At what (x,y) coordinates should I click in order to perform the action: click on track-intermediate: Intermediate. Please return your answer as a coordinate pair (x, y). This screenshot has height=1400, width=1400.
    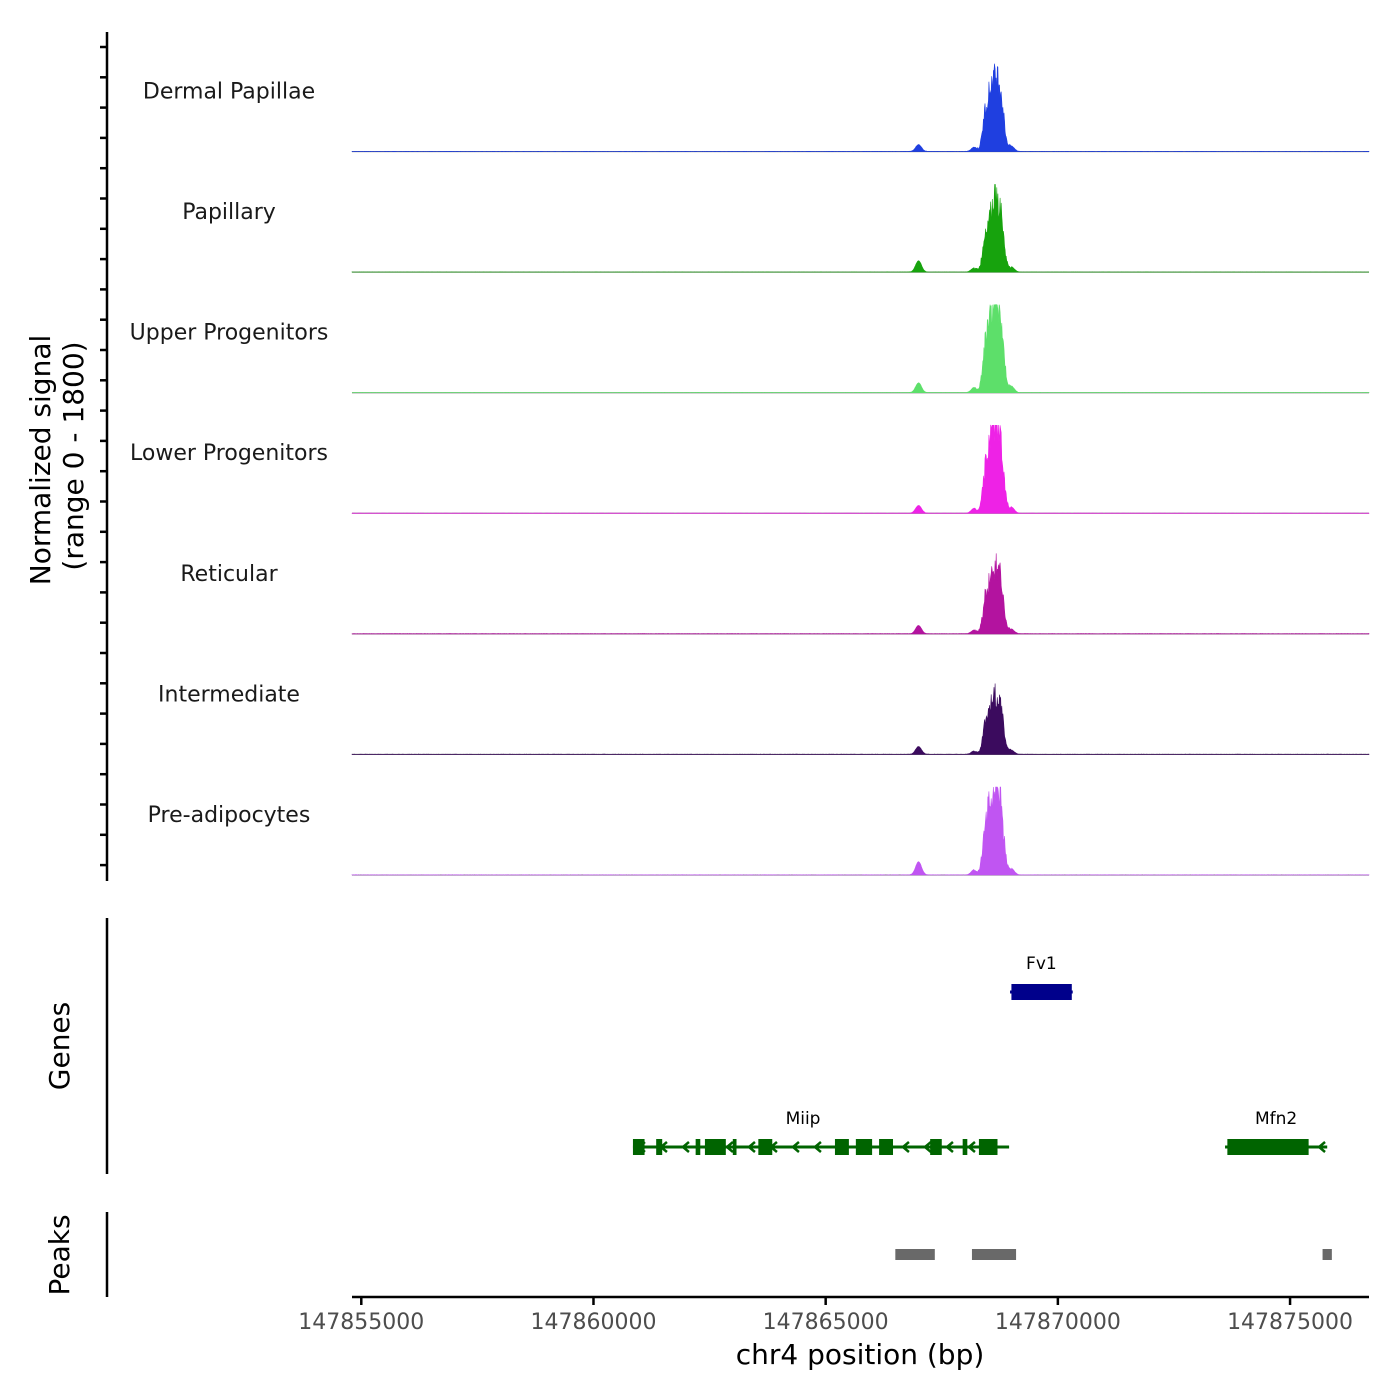
    Looking at the image, I should click on (764, 718).